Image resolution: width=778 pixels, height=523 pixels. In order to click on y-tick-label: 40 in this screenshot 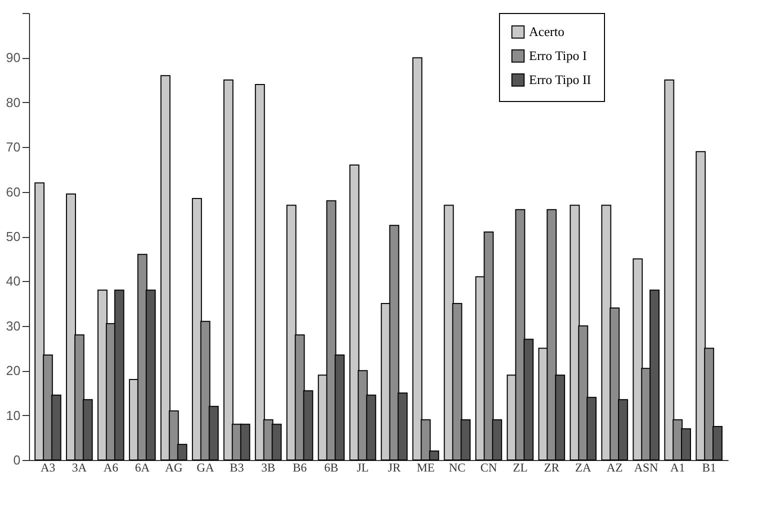, I will do `click(13, 281)`.